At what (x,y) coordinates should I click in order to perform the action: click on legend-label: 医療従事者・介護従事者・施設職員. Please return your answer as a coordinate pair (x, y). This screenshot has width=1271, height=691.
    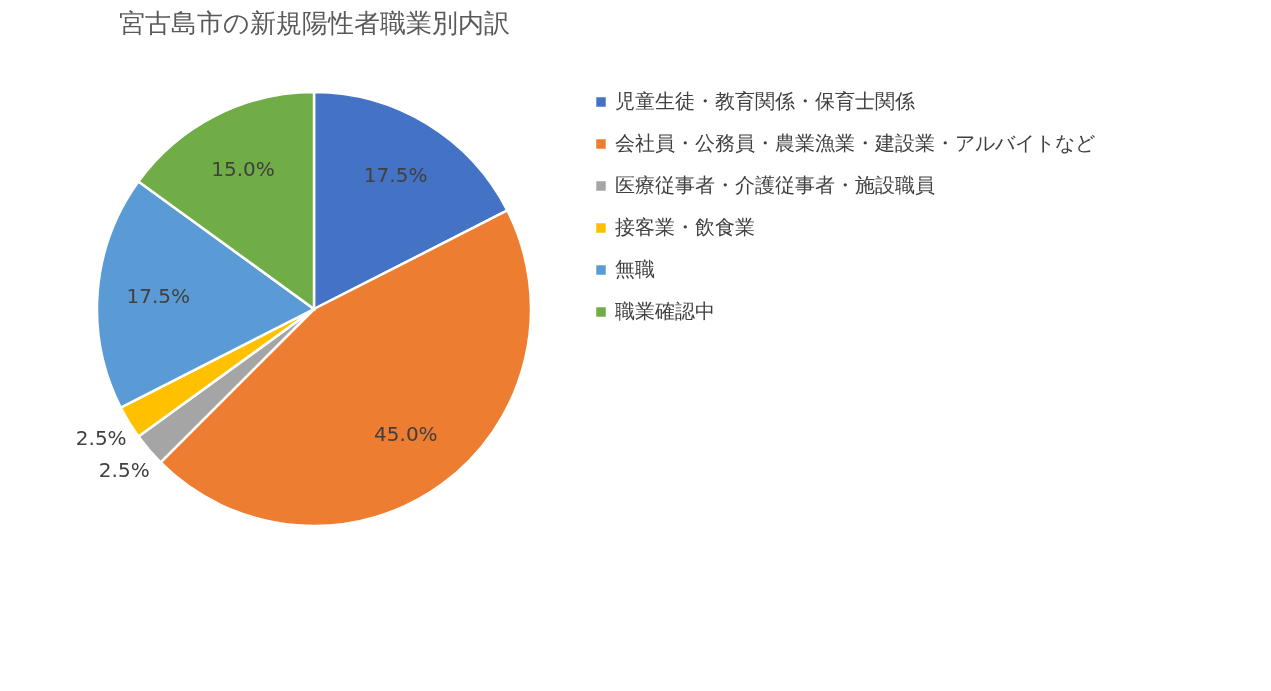
    Looking at the image, I should click on (775, 185).